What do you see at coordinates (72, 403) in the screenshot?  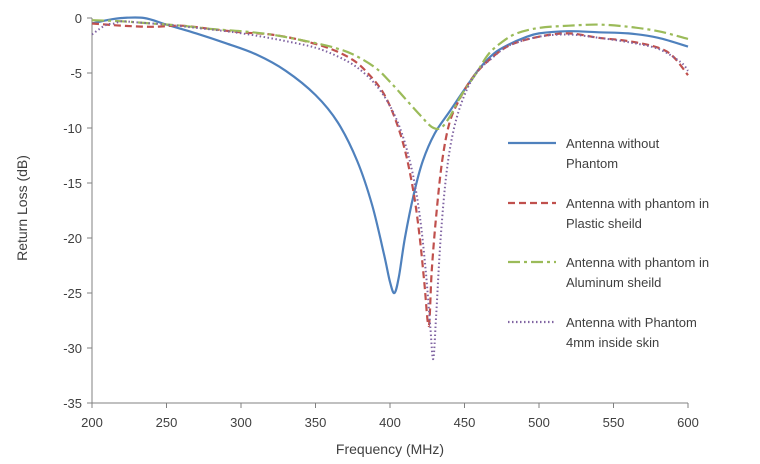 I see `y-tick-label: -35` at bounding box center [72, 403].